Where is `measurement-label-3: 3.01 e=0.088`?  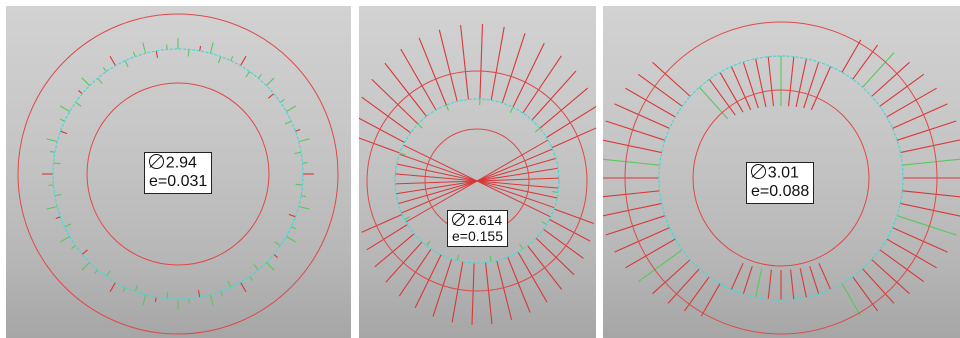 measurement-label-3: 3.01 e=0.088 is located at coordinates (780, 183).